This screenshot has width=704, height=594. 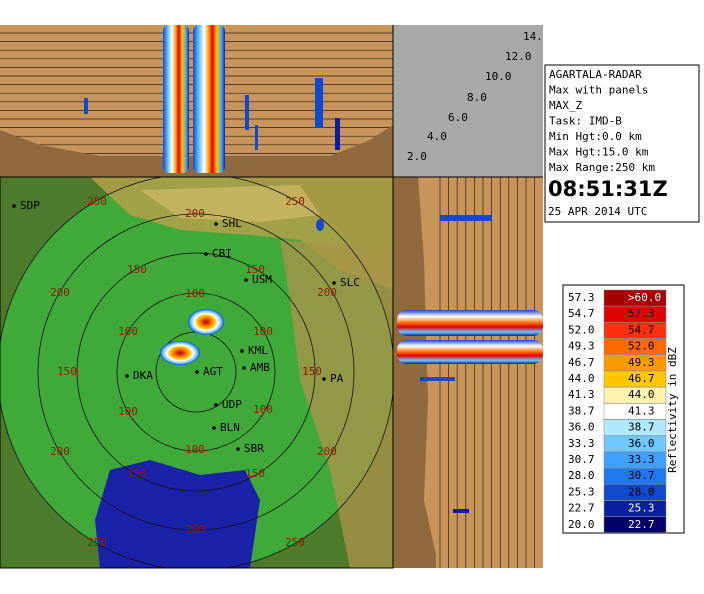 I want to click on legend-high: 25.3, so click(x=641, y=508).